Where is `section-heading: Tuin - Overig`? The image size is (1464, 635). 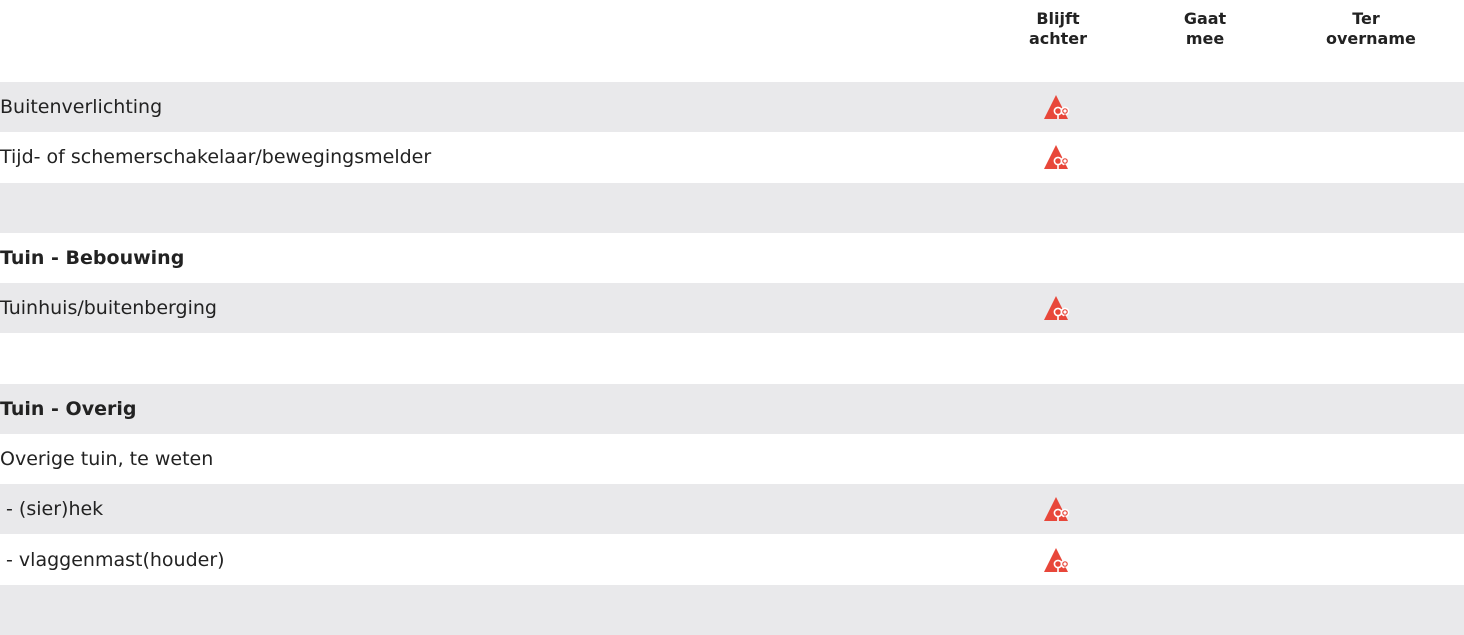
section-heading: Tuin - Overig is located at coordinates (68, 408).